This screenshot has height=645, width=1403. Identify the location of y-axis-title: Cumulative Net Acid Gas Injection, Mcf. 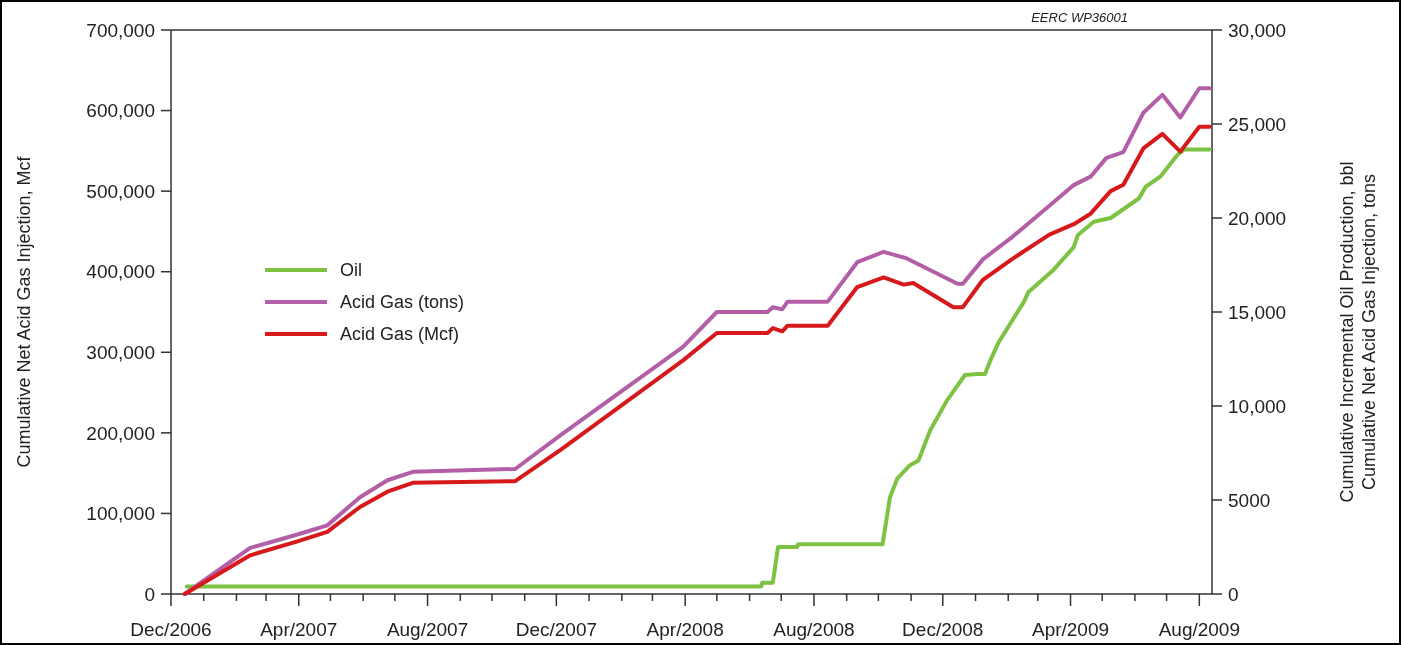
(24, 311).